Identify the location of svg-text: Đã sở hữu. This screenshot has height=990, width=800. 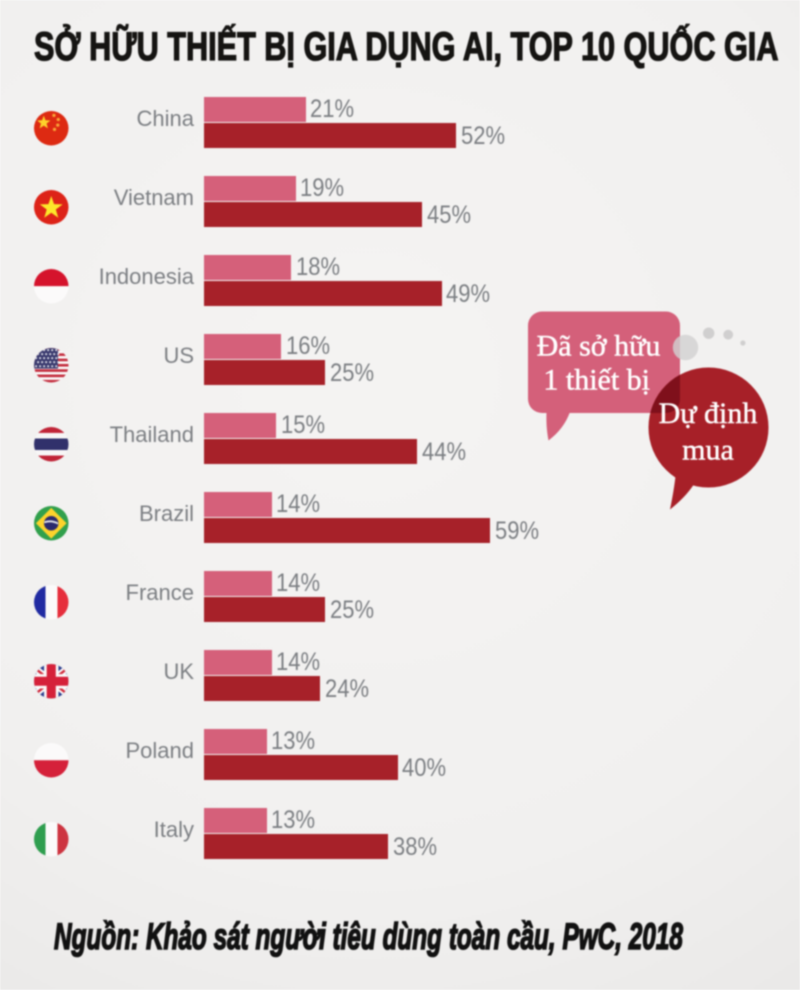
(599, 346).